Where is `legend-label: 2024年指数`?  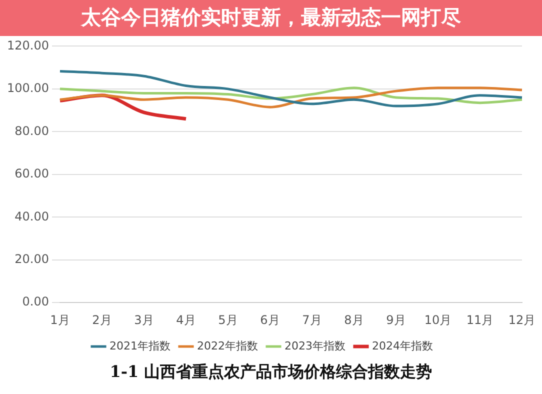 legend-label: 2024年指数 is located at coordinates (402, 345).